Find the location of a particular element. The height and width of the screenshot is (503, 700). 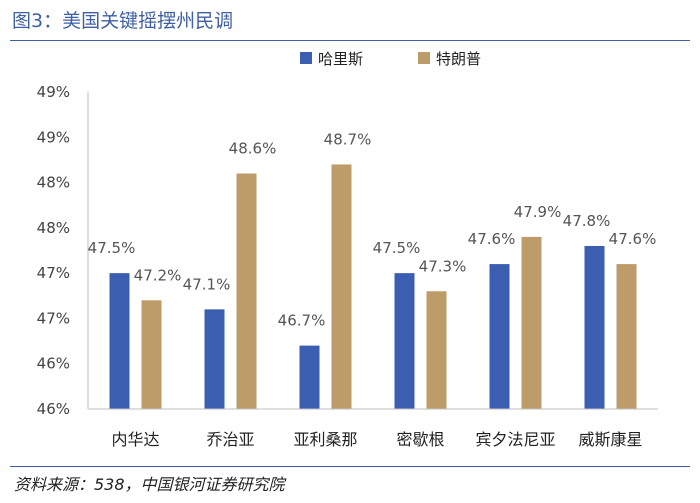

data-label: 48.7% is located at coordinates (348, 139).